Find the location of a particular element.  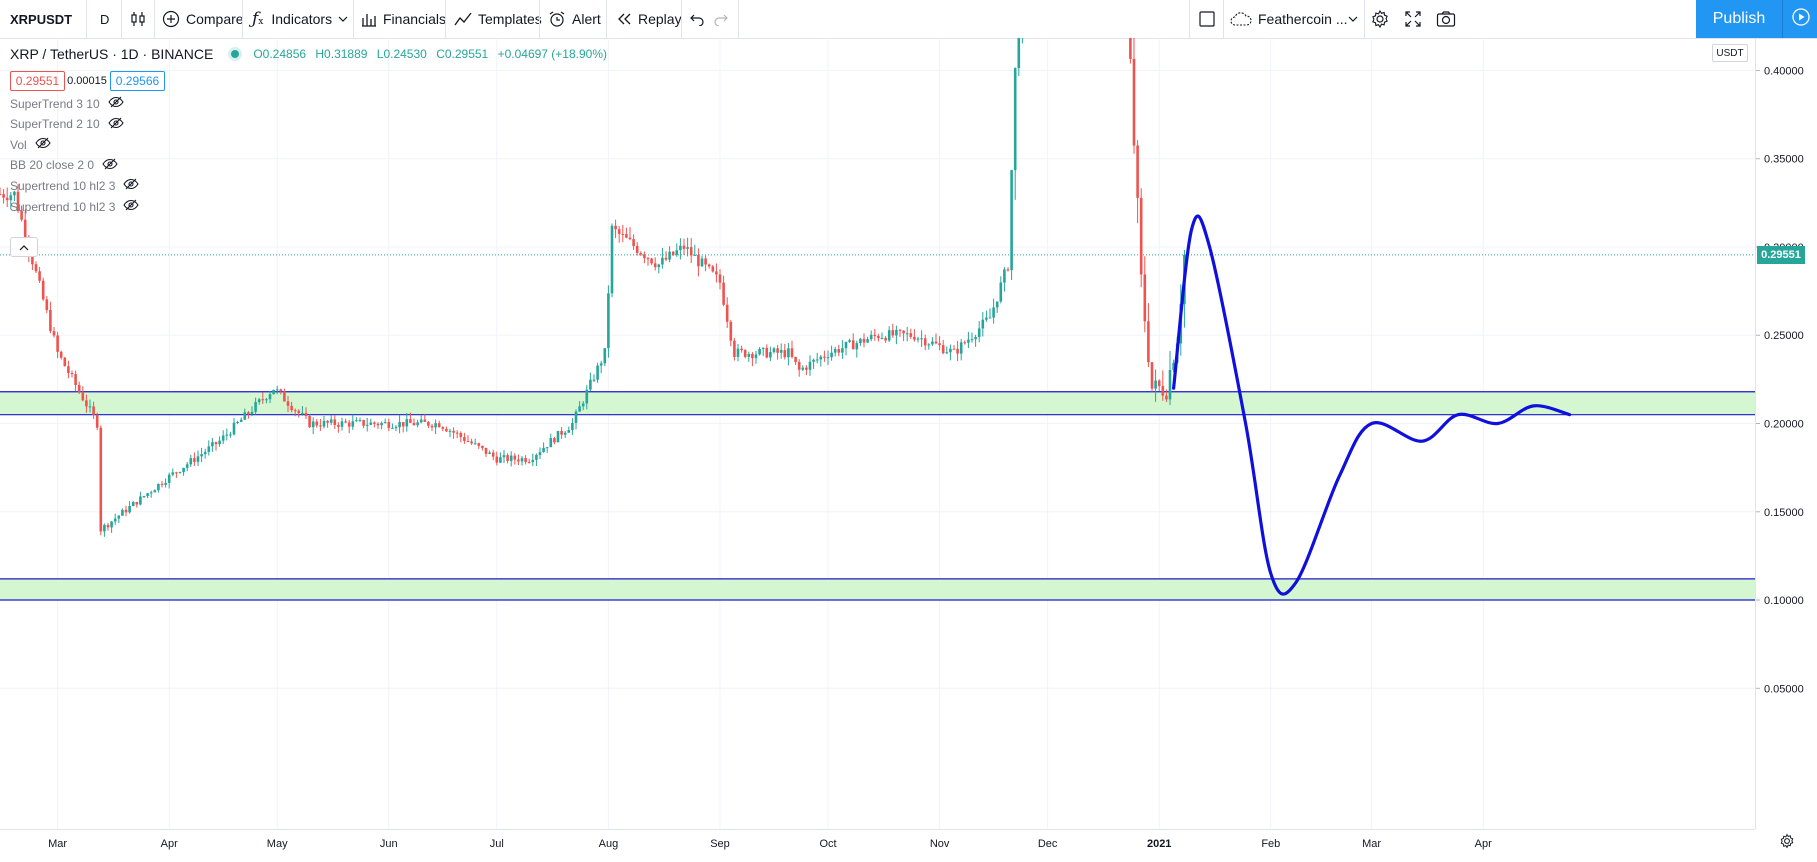

fullscreen-button is located at coordinates (1413, 19).